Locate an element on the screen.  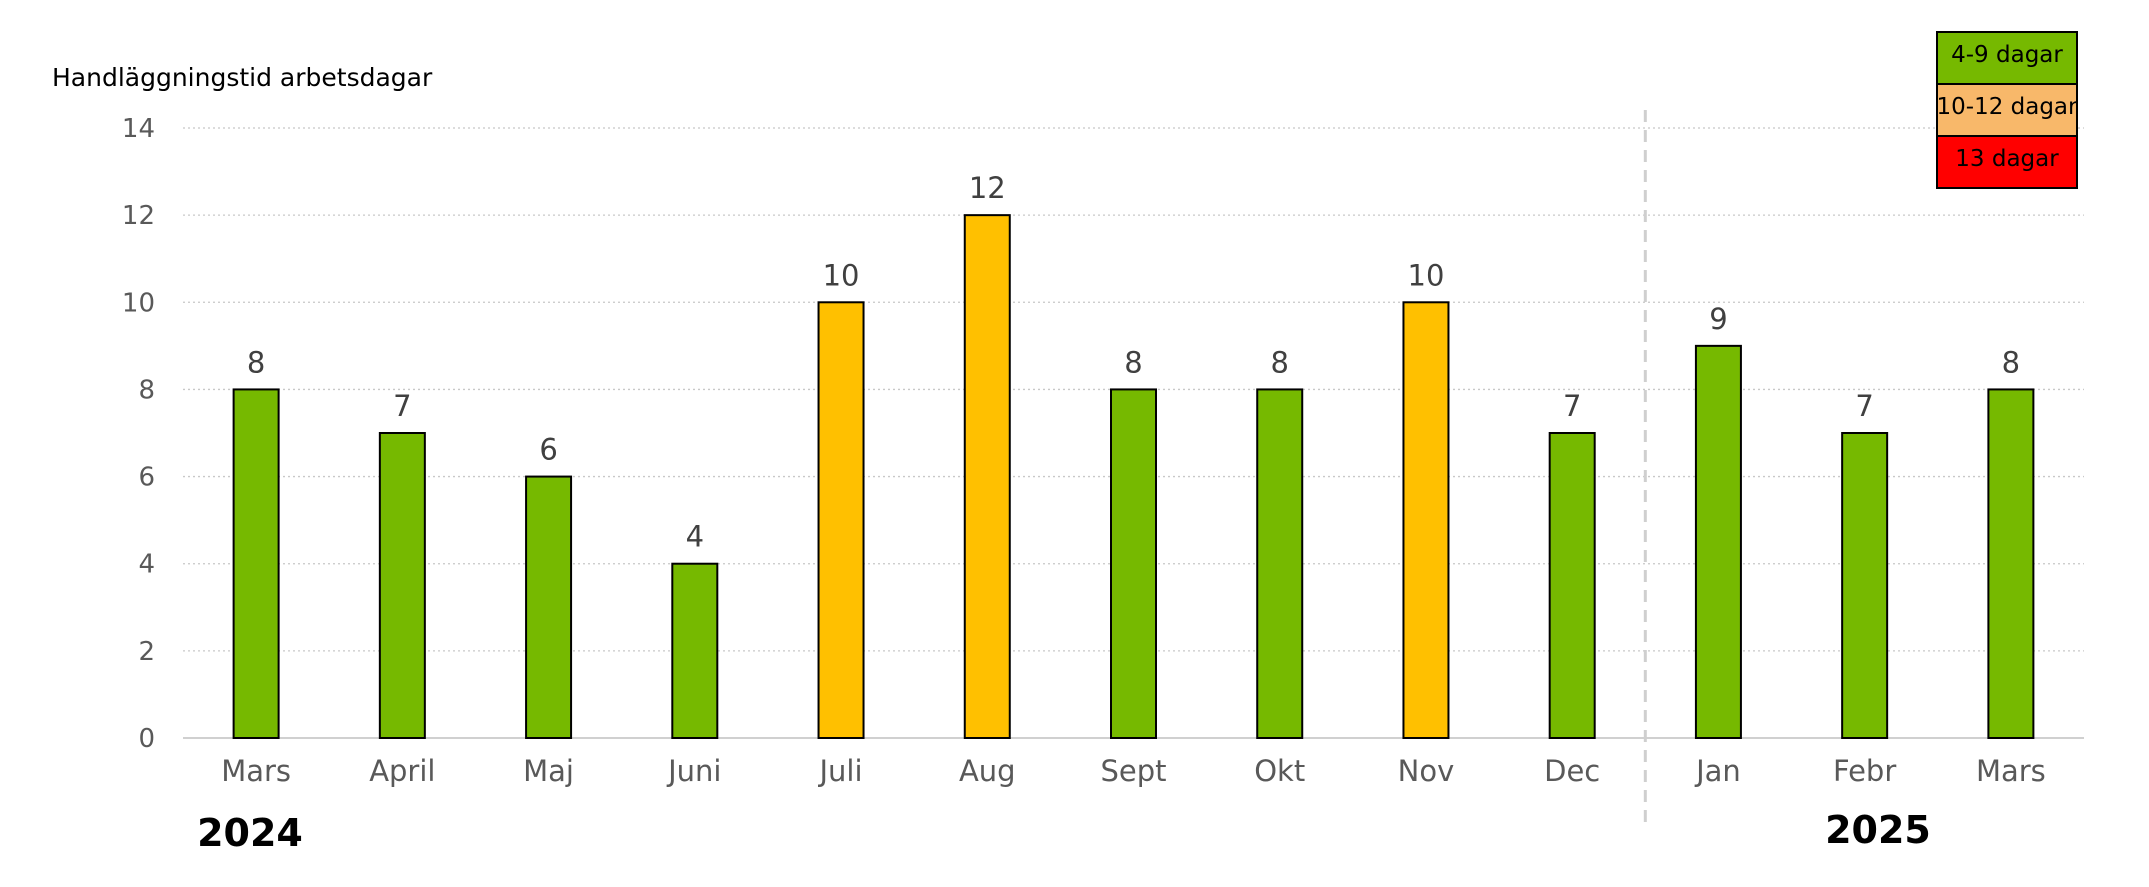
year-label-2025: 2025 is located at coordinates (1878, 830).